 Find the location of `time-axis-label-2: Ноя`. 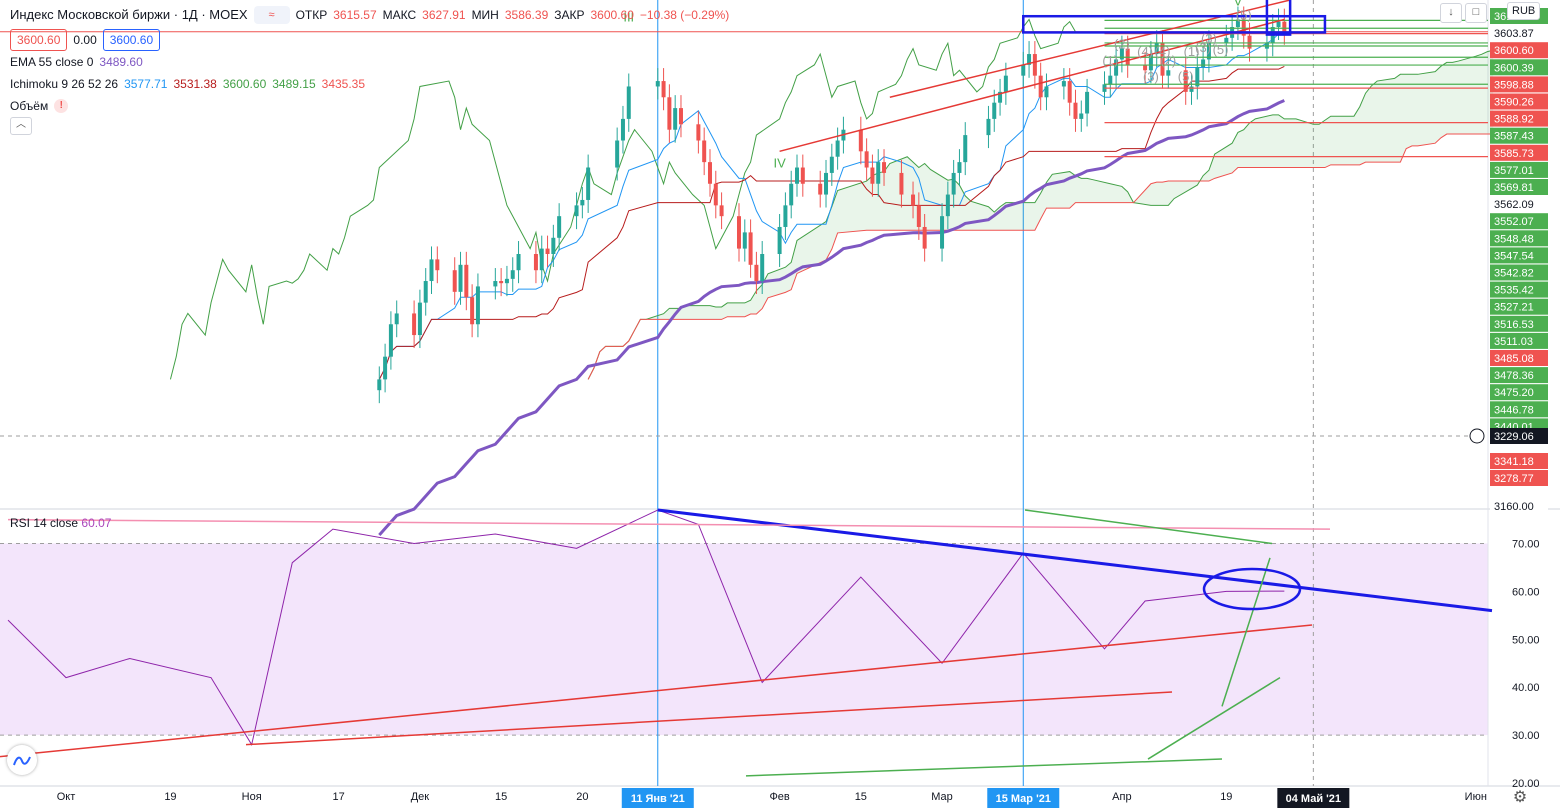

time-axis-label-2: Ноя is located at coordinates (252, 797).